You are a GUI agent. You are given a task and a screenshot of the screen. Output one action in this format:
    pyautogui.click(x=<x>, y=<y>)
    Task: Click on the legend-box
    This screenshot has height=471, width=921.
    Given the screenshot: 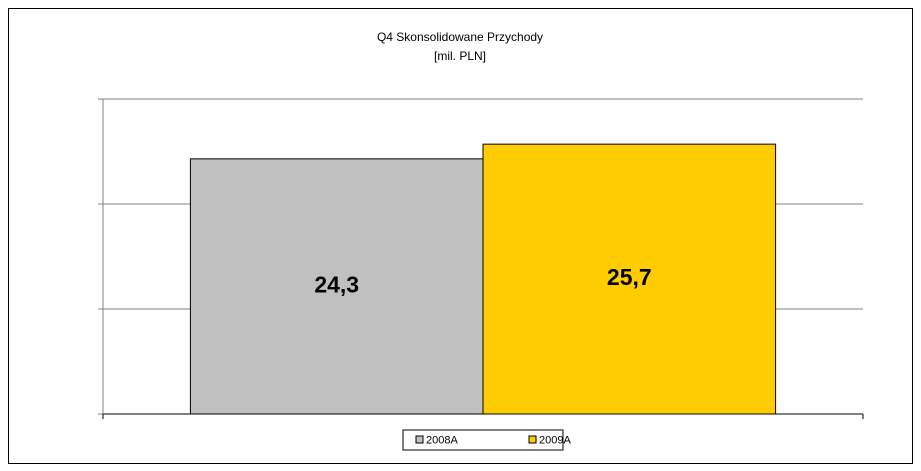 What is the action you would take?
    pyautogui.click(x=483, y=440)
    